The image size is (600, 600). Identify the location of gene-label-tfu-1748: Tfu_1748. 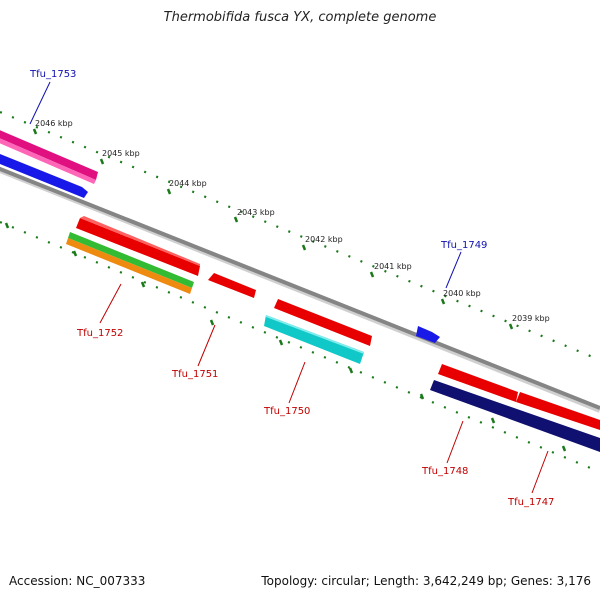
(444, 471).